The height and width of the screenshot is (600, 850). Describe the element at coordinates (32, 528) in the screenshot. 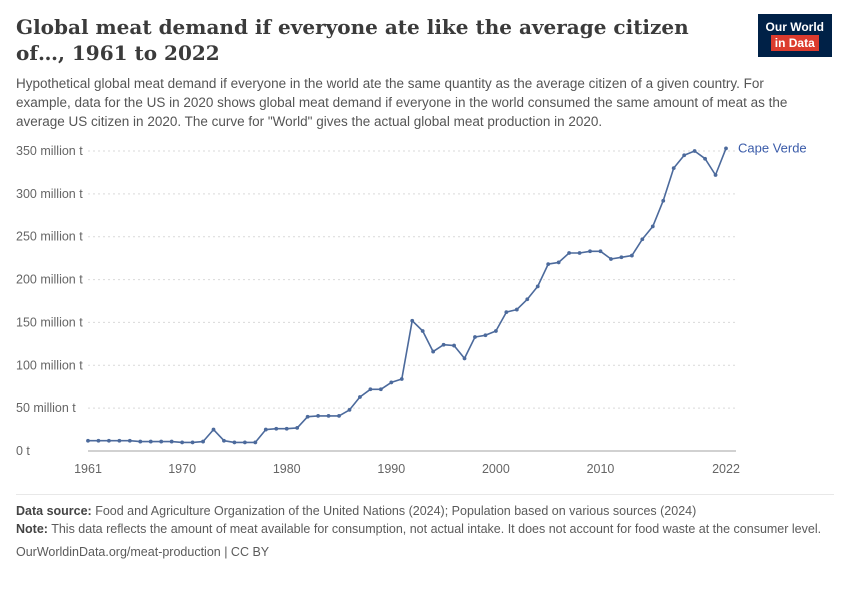

I see `note-label: Note:` at that location.